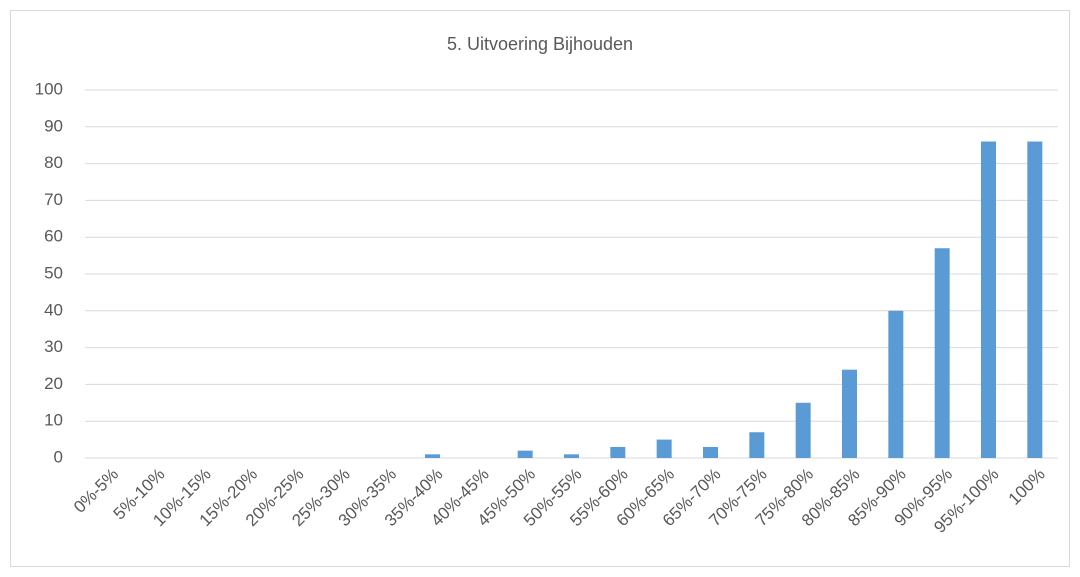 The height and width of the screenshot is (577, 1080). I want to click on y-tick-label: 0, so click(58, 456).